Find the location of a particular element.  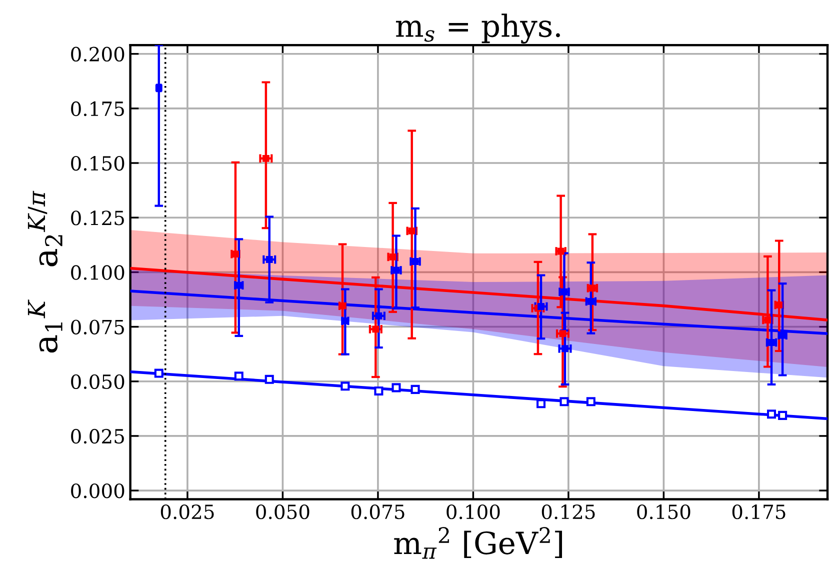

y-tick-label: 0.150 is located at coordinates (97, 163).